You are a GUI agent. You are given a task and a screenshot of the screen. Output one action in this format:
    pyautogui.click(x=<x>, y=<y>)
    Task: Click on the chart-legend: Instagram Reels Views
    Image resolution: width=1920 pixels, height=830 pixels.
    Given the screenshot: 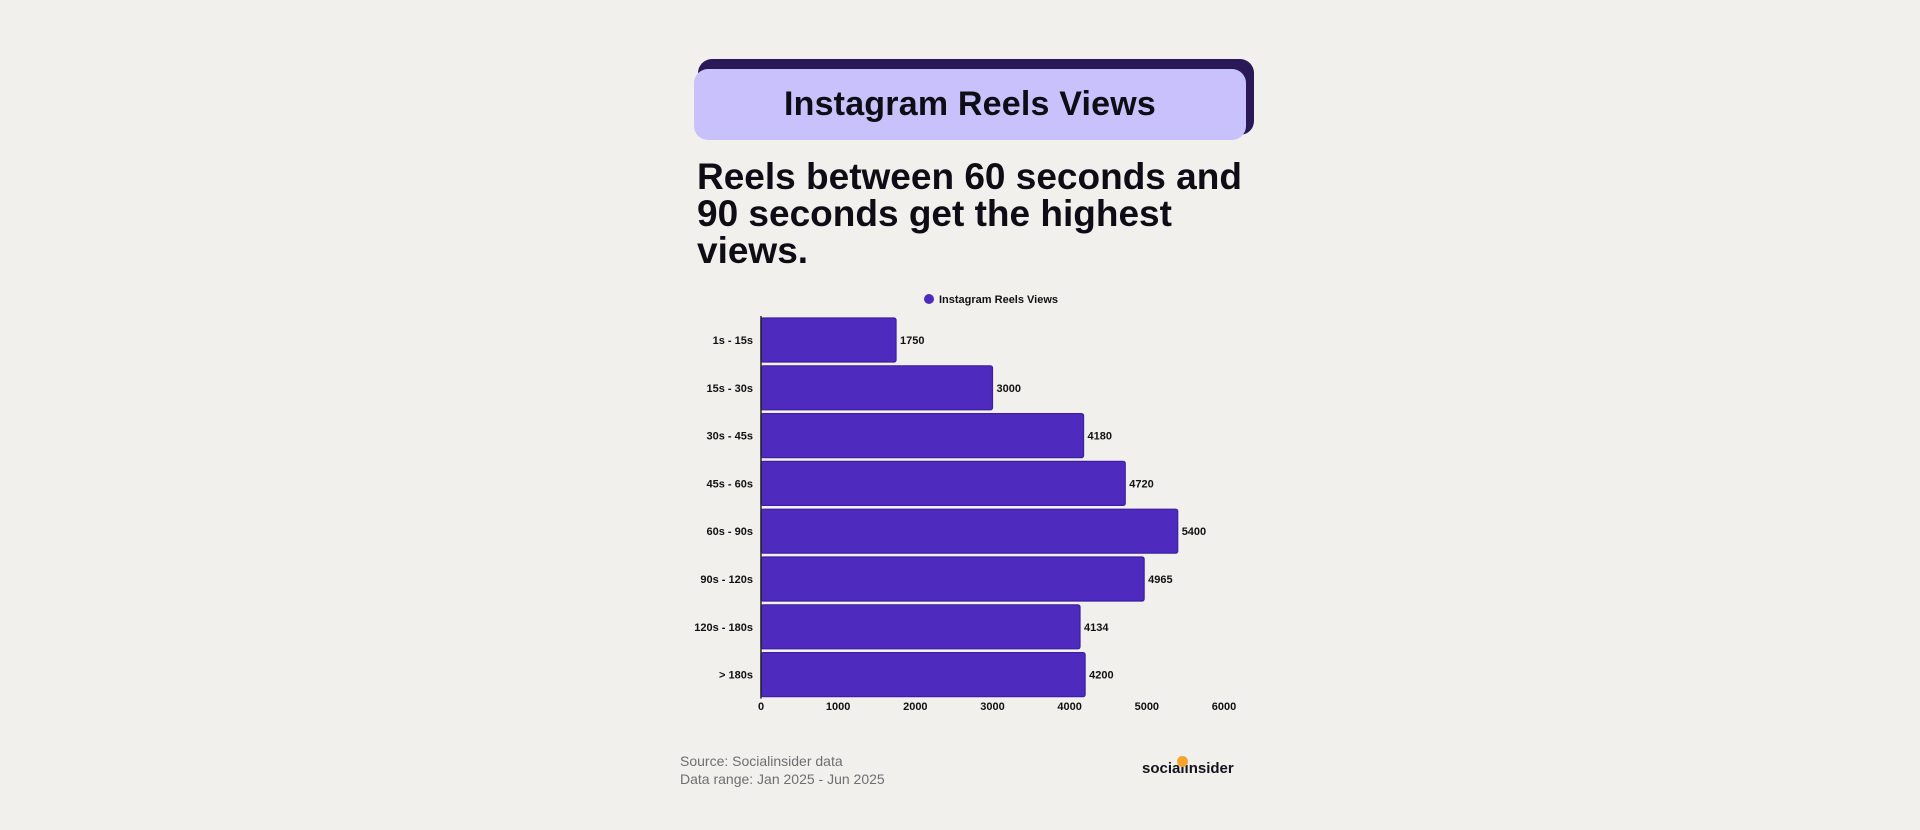 What is the action you would take?
    pyautogui.click(x=991, y=300)
    